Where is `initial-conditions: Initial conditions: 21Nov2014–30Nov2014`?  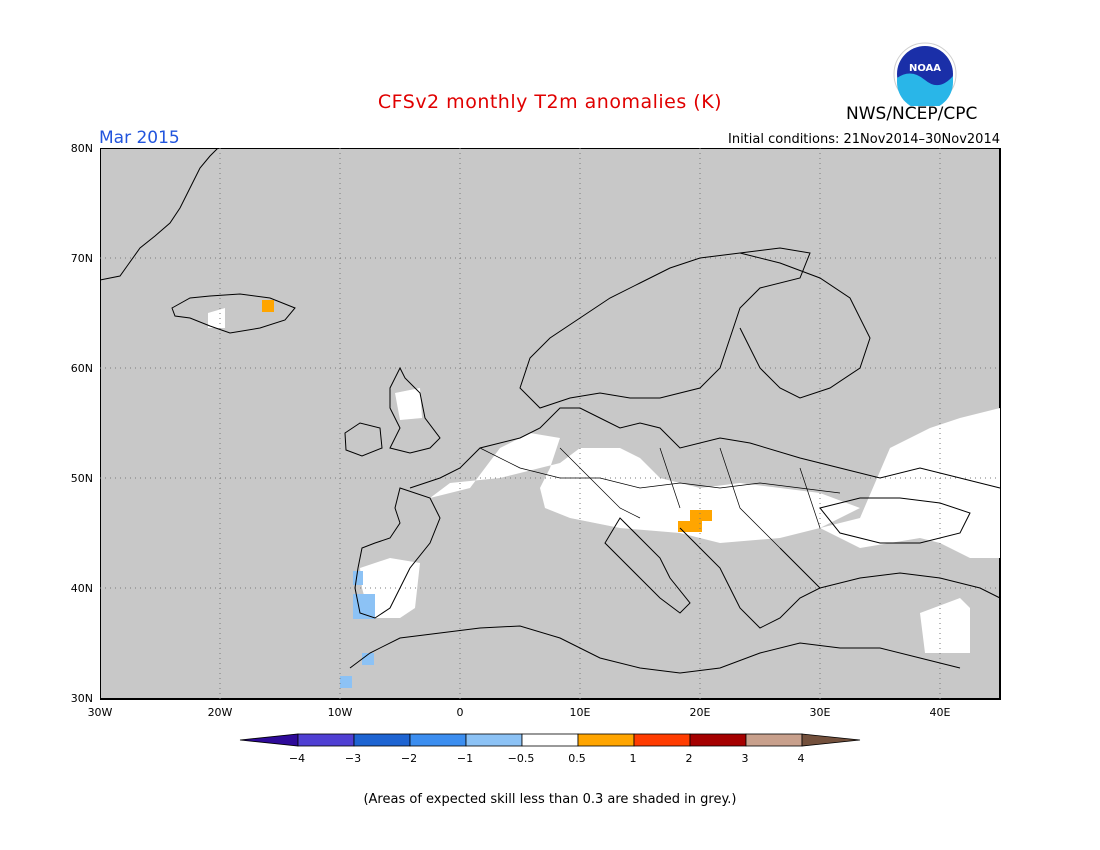 initial-conditions: Initial conditions: 21Nov2014–30Nov2014 is located at coordinates (864, 139).